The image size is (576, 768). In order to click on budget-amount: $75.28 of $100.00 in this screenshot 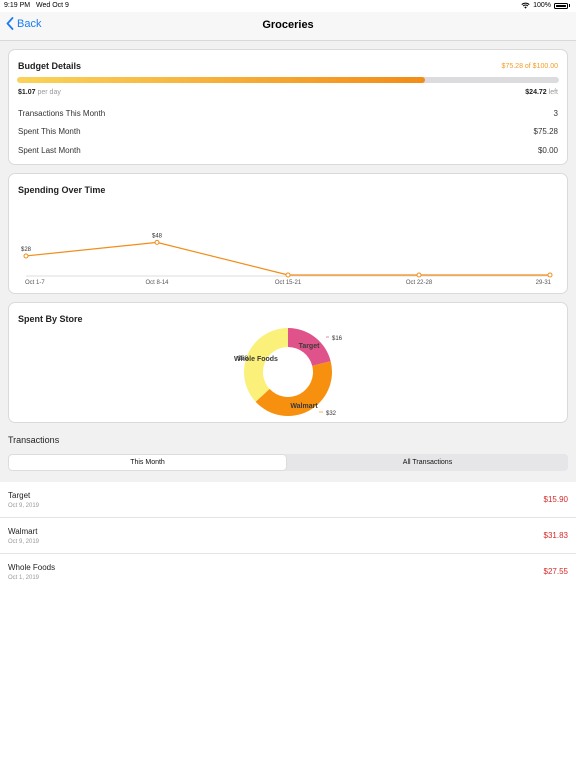, I will do `click(529, 66)`.